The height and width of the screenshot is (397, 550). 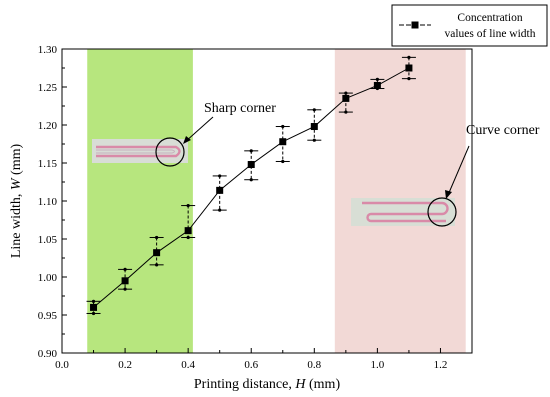 What do you see at coordinates (48, 164) in the screenshot?
I see `y-tick-label: 1.15` at bounding box center [48, 164].